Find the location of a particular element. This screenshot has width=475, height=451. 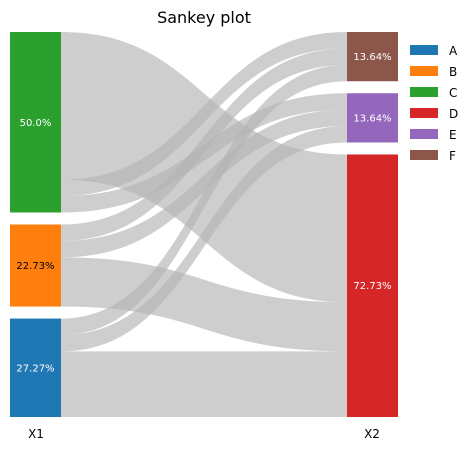

legend-label-d: D is located at coordinates (453, 114).